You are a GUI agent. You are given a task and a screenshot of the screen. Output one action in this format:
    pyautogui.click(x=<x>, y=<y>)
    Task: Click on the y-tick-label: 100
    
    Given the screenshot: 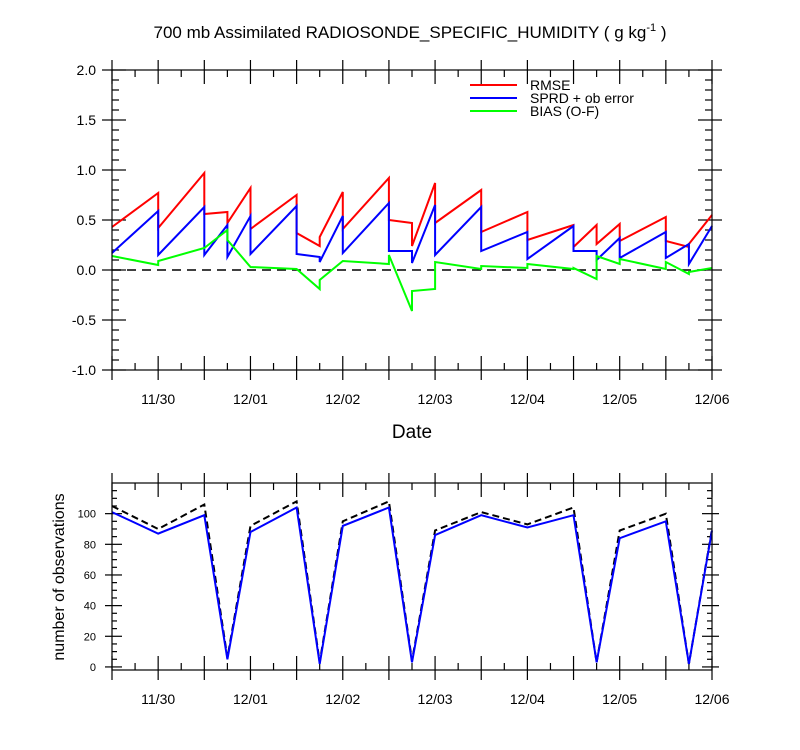 What is the action you would take?
    pyautogui.click(x=87, y=515)
    